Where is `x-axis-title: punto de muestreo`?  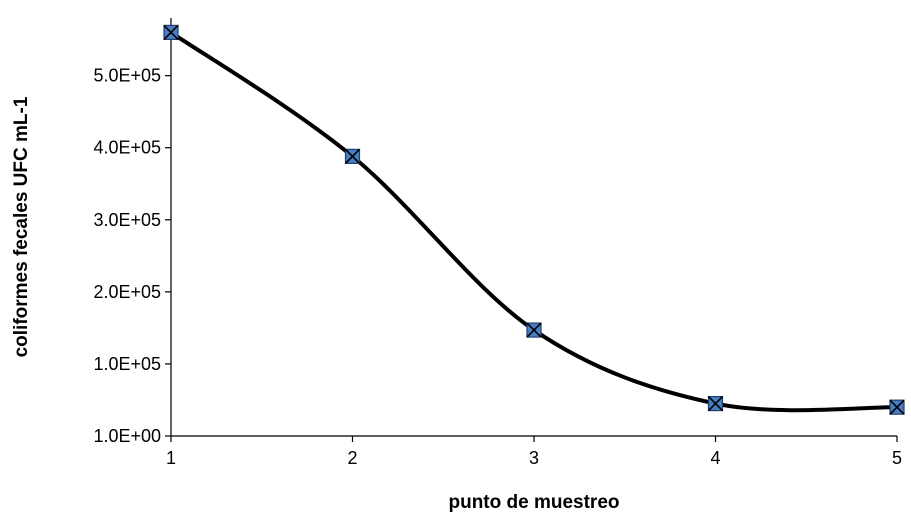 x-axis-title: punto de muestreo is located at coordinates (533, 502).